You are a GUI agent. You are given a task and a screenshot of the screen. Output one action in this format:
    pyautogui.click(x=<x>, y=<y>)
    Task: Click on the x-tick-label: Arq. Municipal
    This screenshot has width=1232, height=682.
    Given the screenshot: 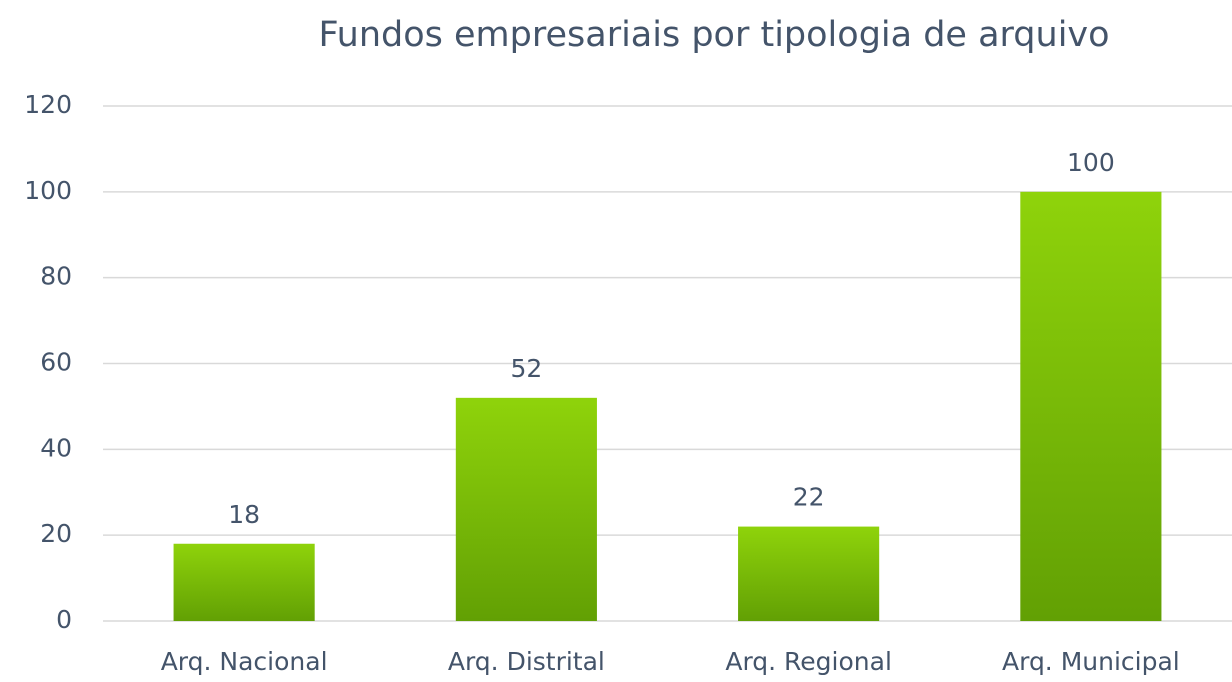 What is the action you would take?
    pyautogui.click(x=1091, y=661)
    